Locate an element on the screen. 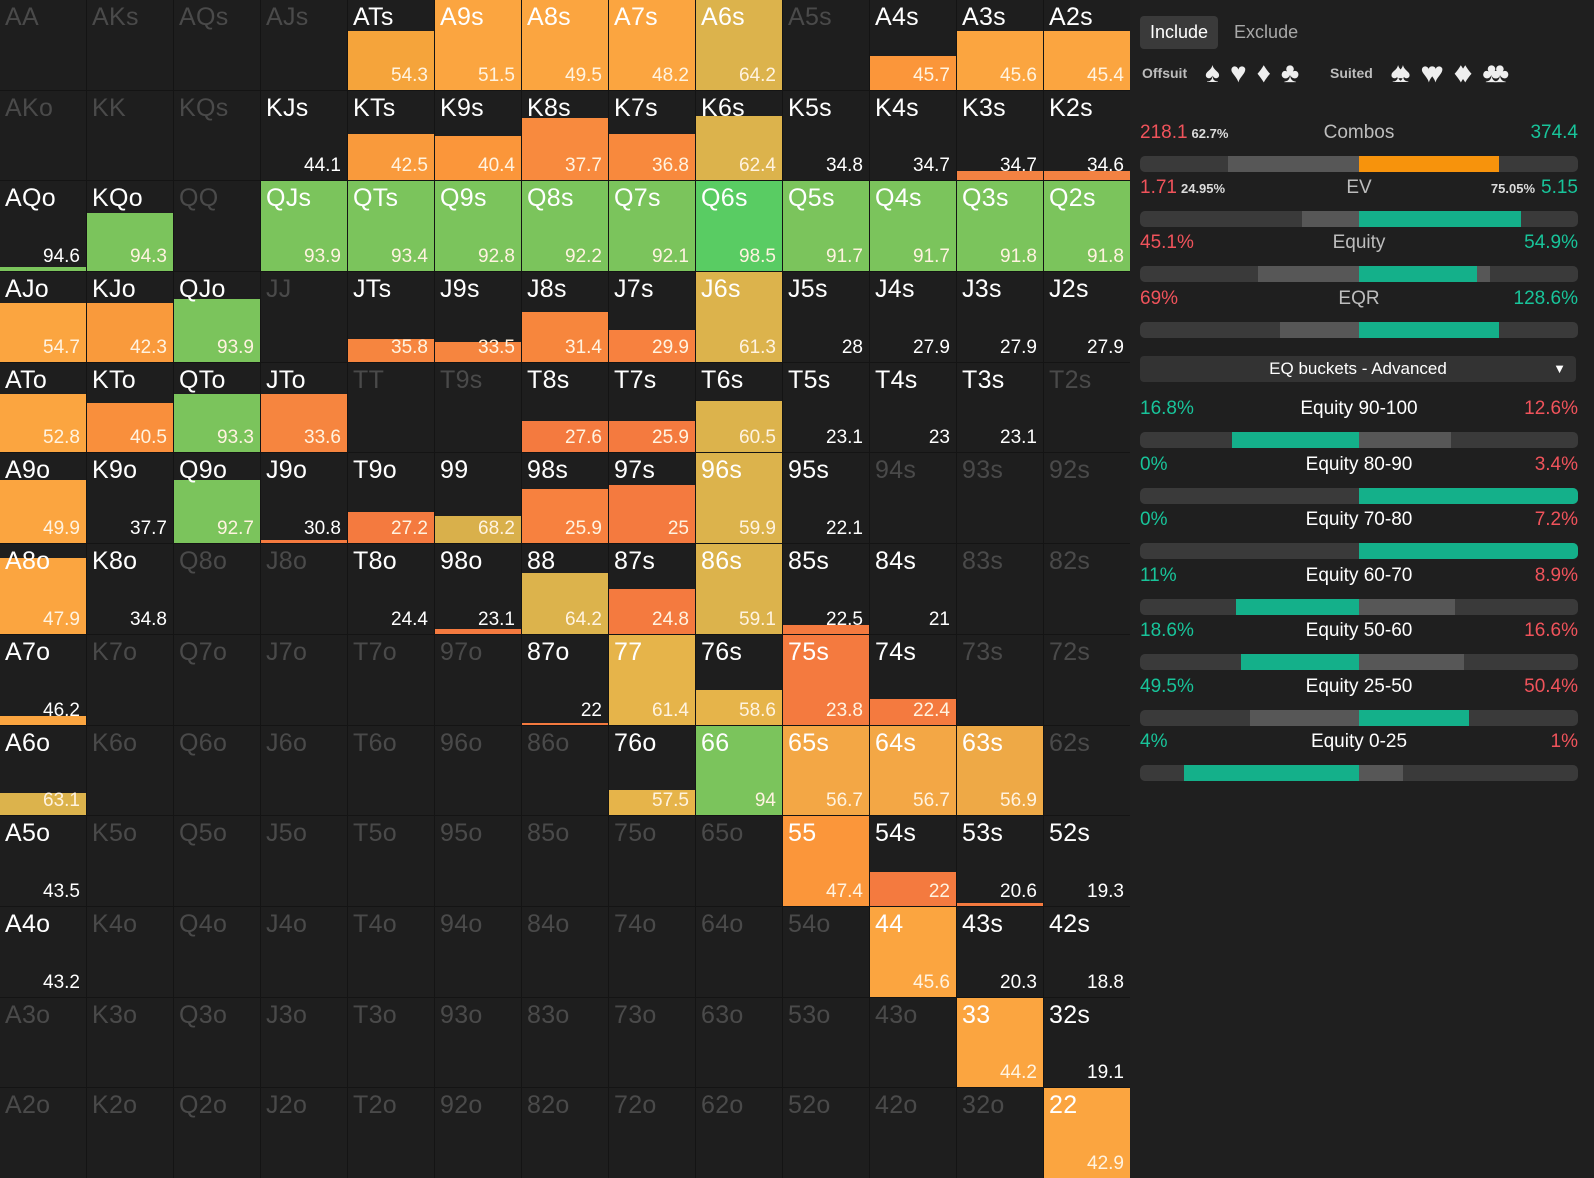 The image size is (1594, 1178). hand-cell: 95o is located at coordinates (478, 861).